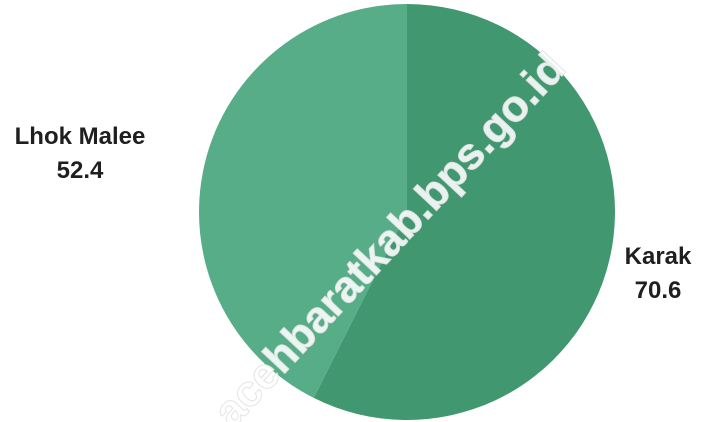 The image size is (704, 422). I want to click on slice-label-karak: Karak 70.6, so click(658, 274).